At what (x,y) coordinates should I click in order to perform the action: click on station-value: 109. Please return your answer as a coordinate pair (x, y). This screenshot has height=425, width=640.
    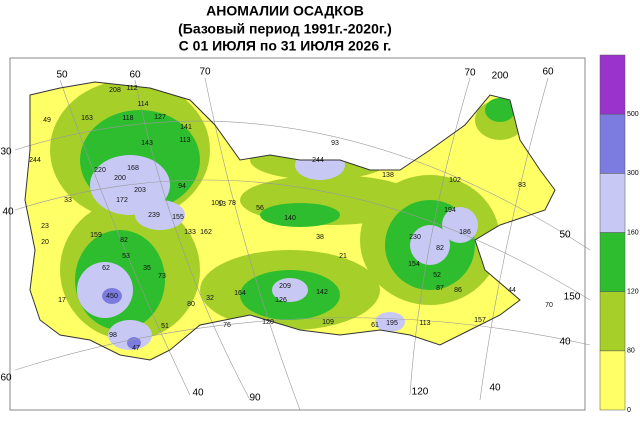
    Looking at the image, I should click on (328, 322).